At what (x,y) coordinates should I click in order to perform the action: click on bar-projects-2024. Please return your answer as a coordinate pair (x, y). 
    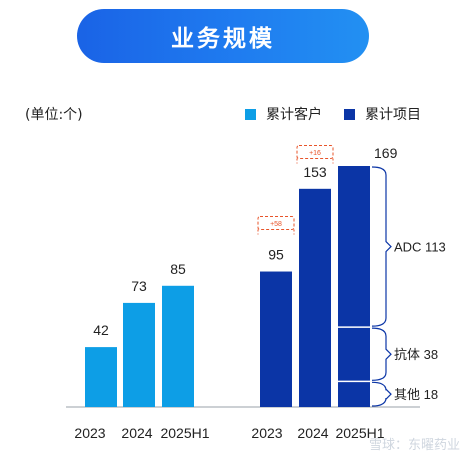
    Looking at the image, I should click on (315, 297).